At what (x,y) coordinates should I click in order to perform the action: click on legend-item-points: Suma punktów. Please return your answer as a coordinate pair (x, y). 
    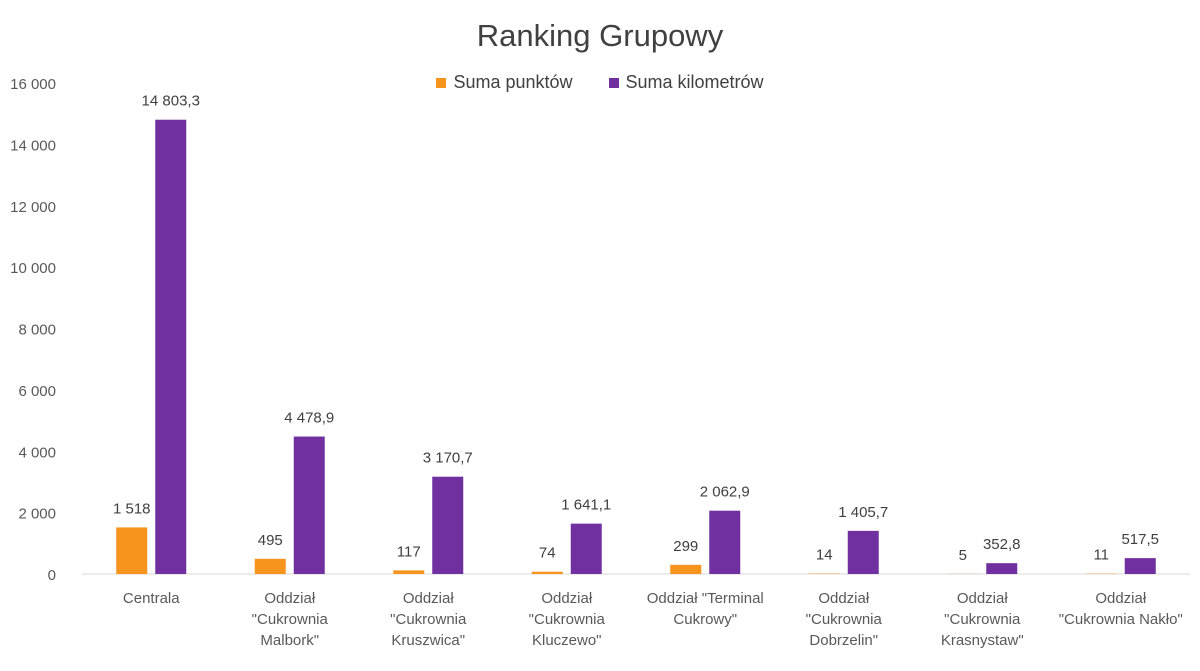
    Looking at the image, I should click on (504, 82).